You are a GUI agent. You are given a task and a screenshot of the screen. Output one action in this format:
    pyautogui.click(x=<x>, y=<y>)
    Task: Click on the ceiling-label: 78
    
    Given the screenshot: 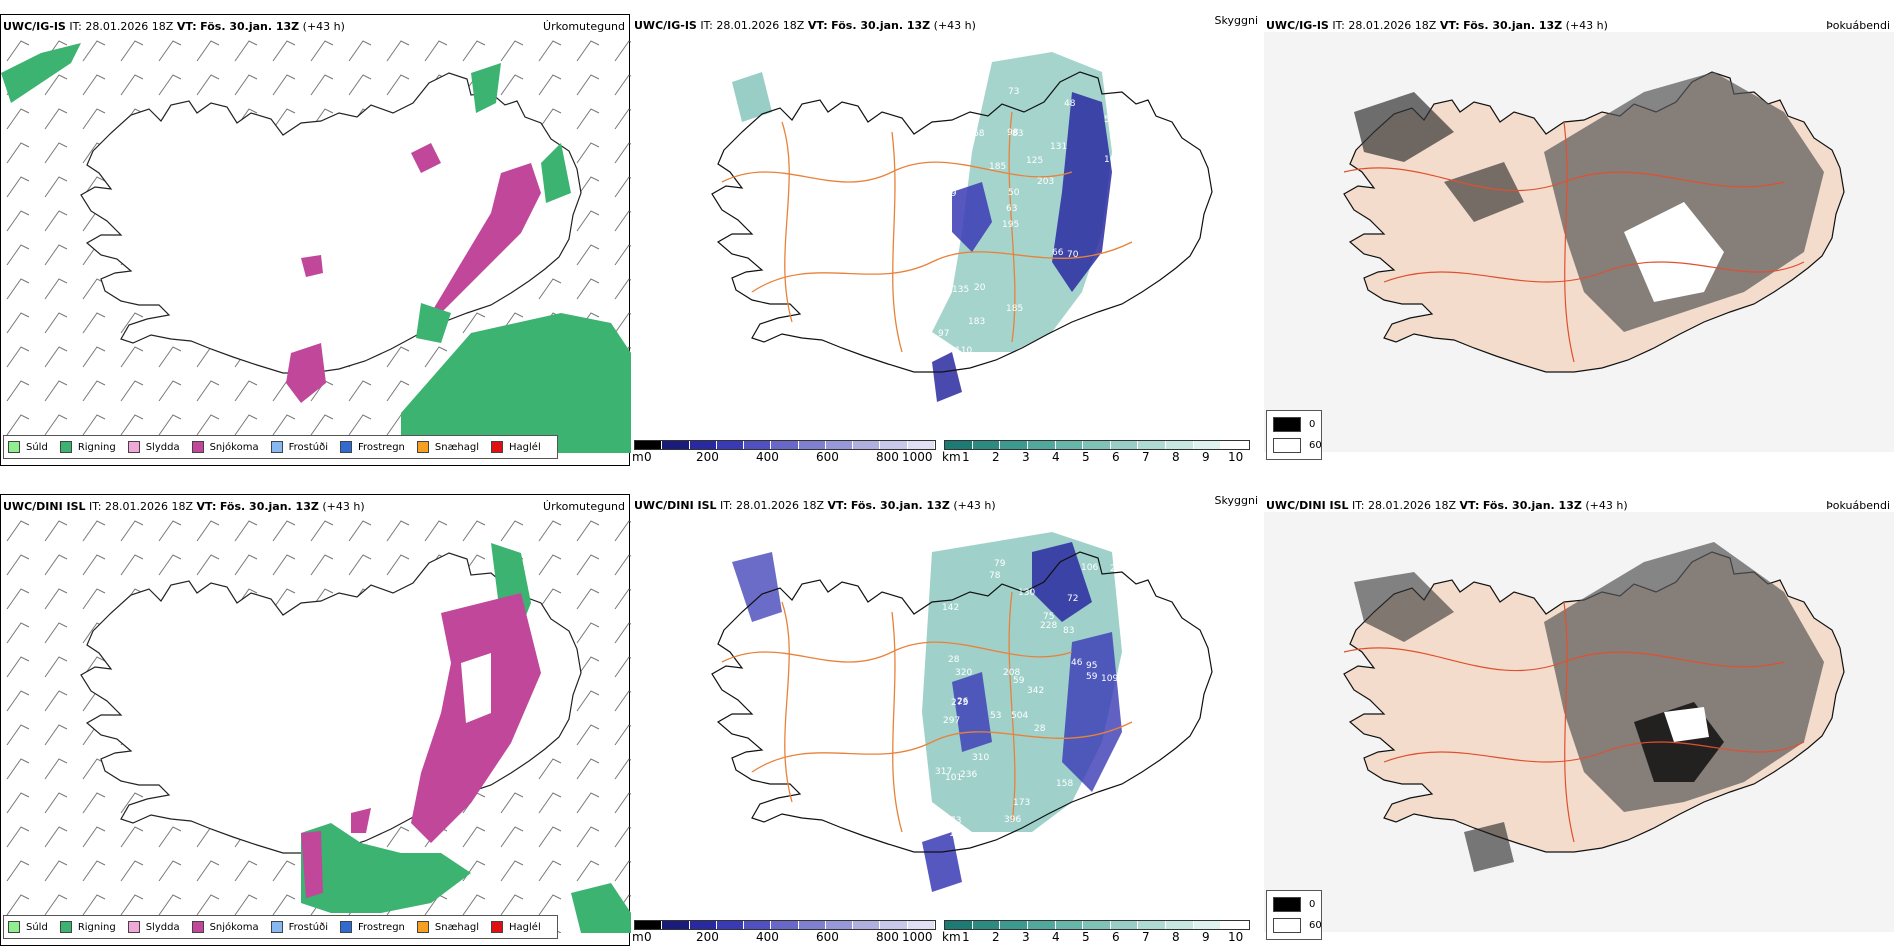 What is the action you would take?
    pyautogui.click(x=995, y=576)
    